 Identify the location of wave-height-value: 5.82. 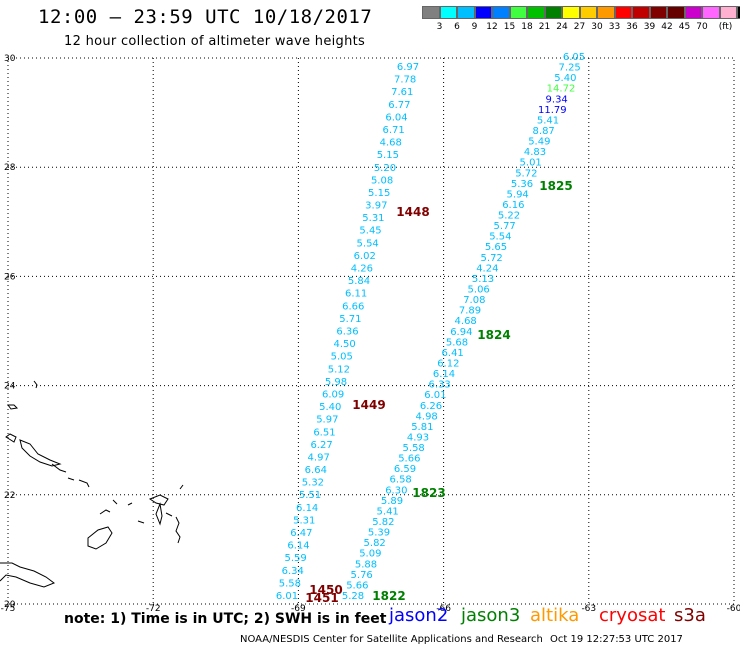
(375, 543).